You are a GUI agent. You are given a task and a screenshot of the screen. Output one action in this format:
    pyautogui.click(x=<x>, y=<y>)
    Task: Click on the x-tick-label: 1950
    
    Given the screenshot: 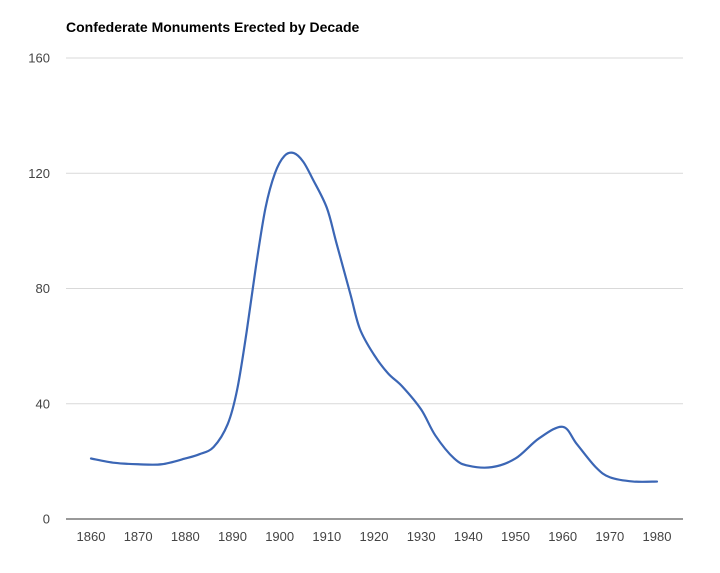 What is the action you would take?
    pyautogui.click(x=515, y=536)
    